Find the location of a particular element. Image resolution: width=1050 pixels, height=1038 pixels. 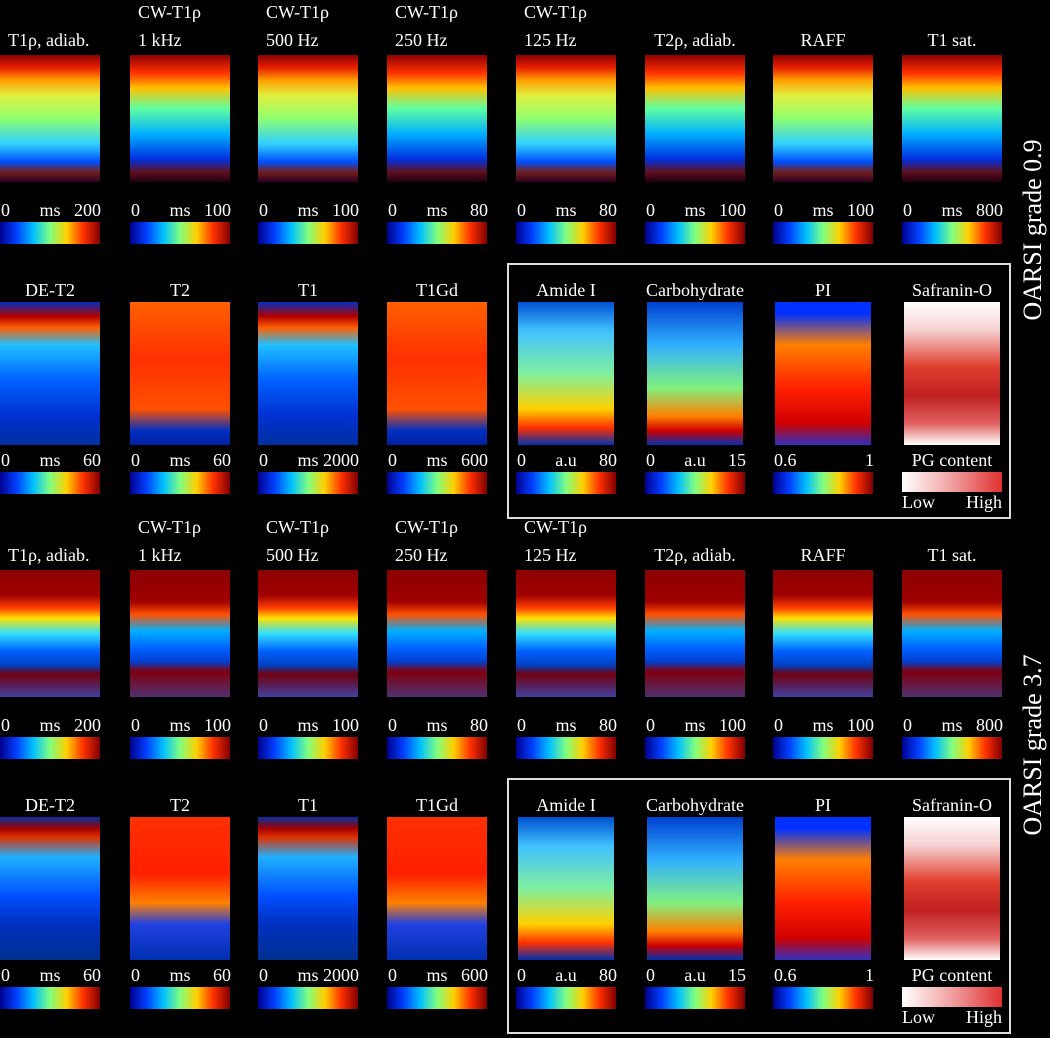

scale-max: 2000 is located at coordinates (341, 460).